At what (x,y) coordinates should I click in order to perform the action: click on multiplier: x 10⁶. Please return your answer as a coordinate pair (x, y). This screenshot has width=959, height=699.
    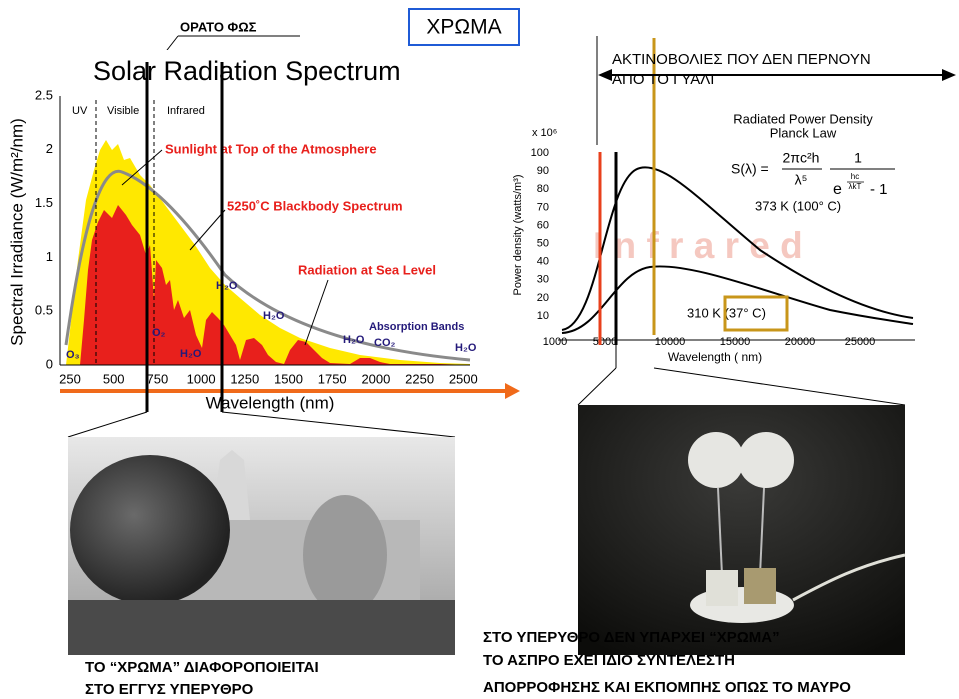
    Looking at the image, I should click on (544, 133).